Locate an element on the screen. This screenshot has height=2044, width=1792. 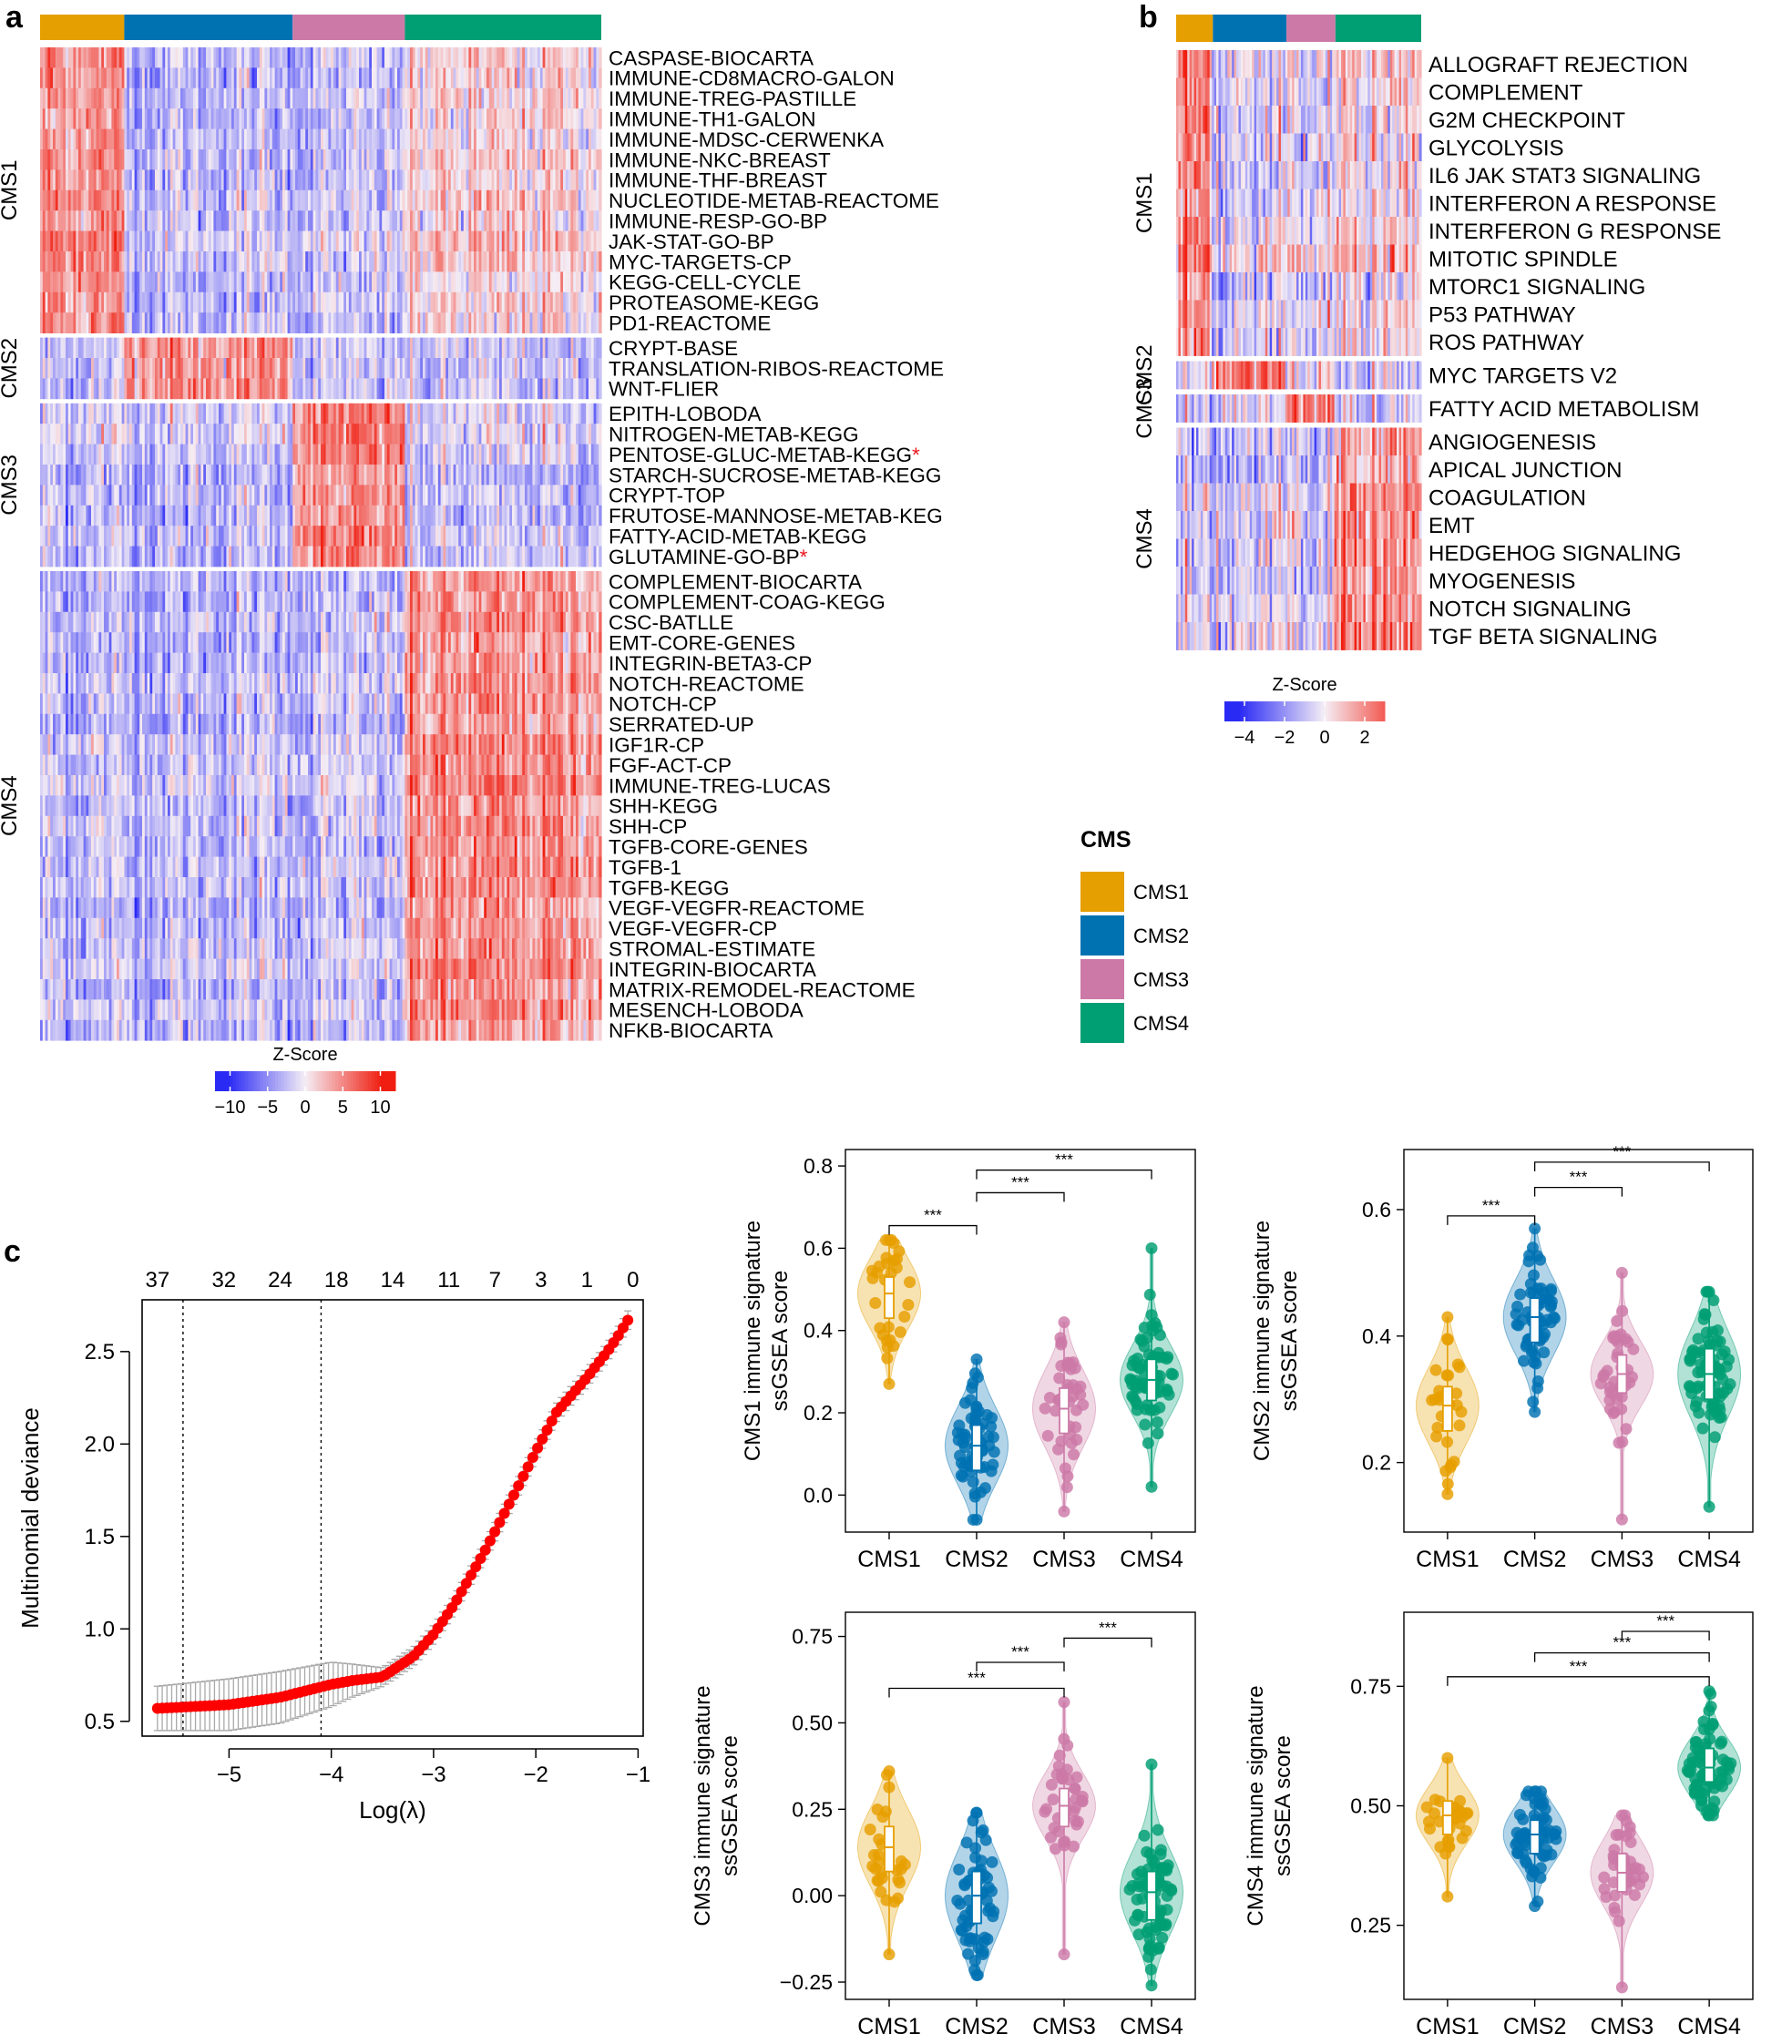
column-annotation-cms4 is located at coordinates (502, 28).